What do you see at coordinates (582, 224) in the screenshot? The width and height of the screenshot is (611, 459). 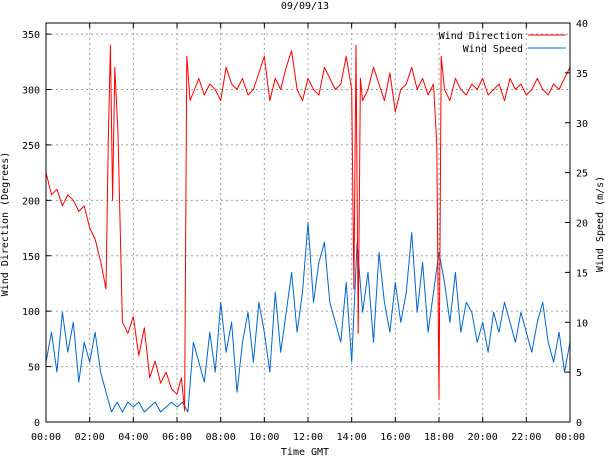 I see `y-right-tick-label: 20` at bounding box center [582, 224].